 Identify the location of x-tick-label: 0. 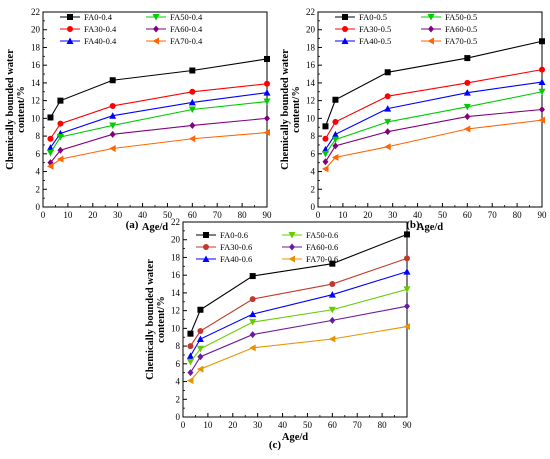
(43, 215).